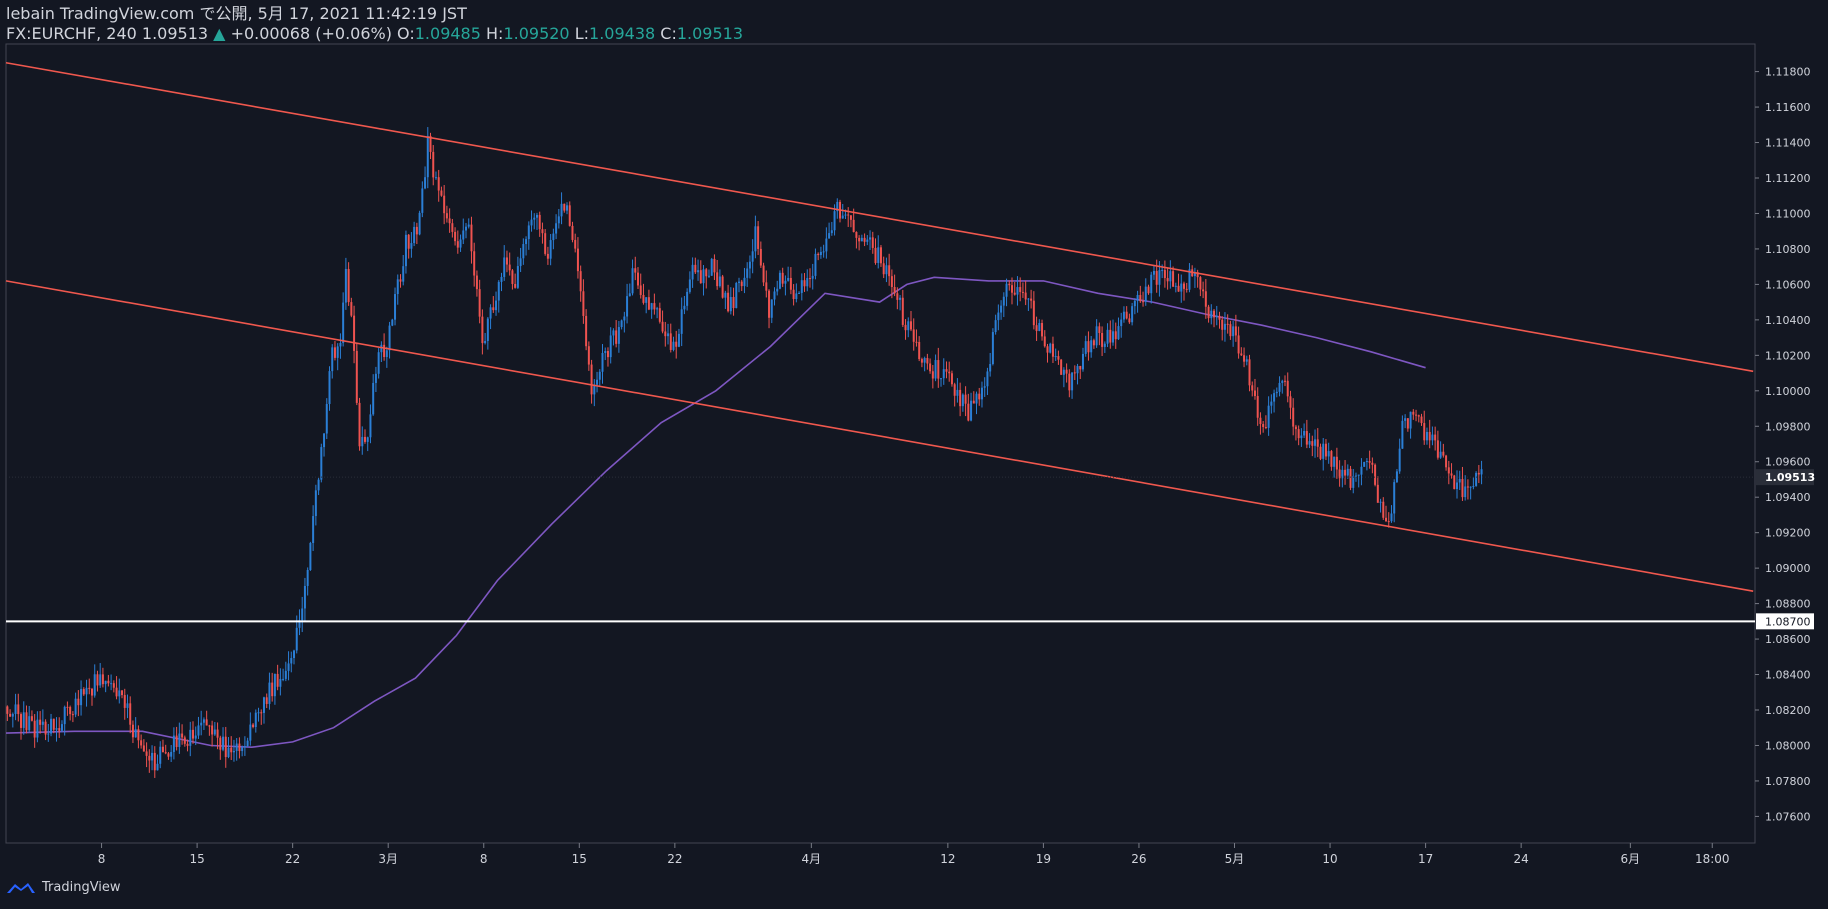 This screenshot has width=1828, height=909. Describe the element at coordinates (1138, 859) in the screenshot. I see `time-tick-label: 26` at that location.